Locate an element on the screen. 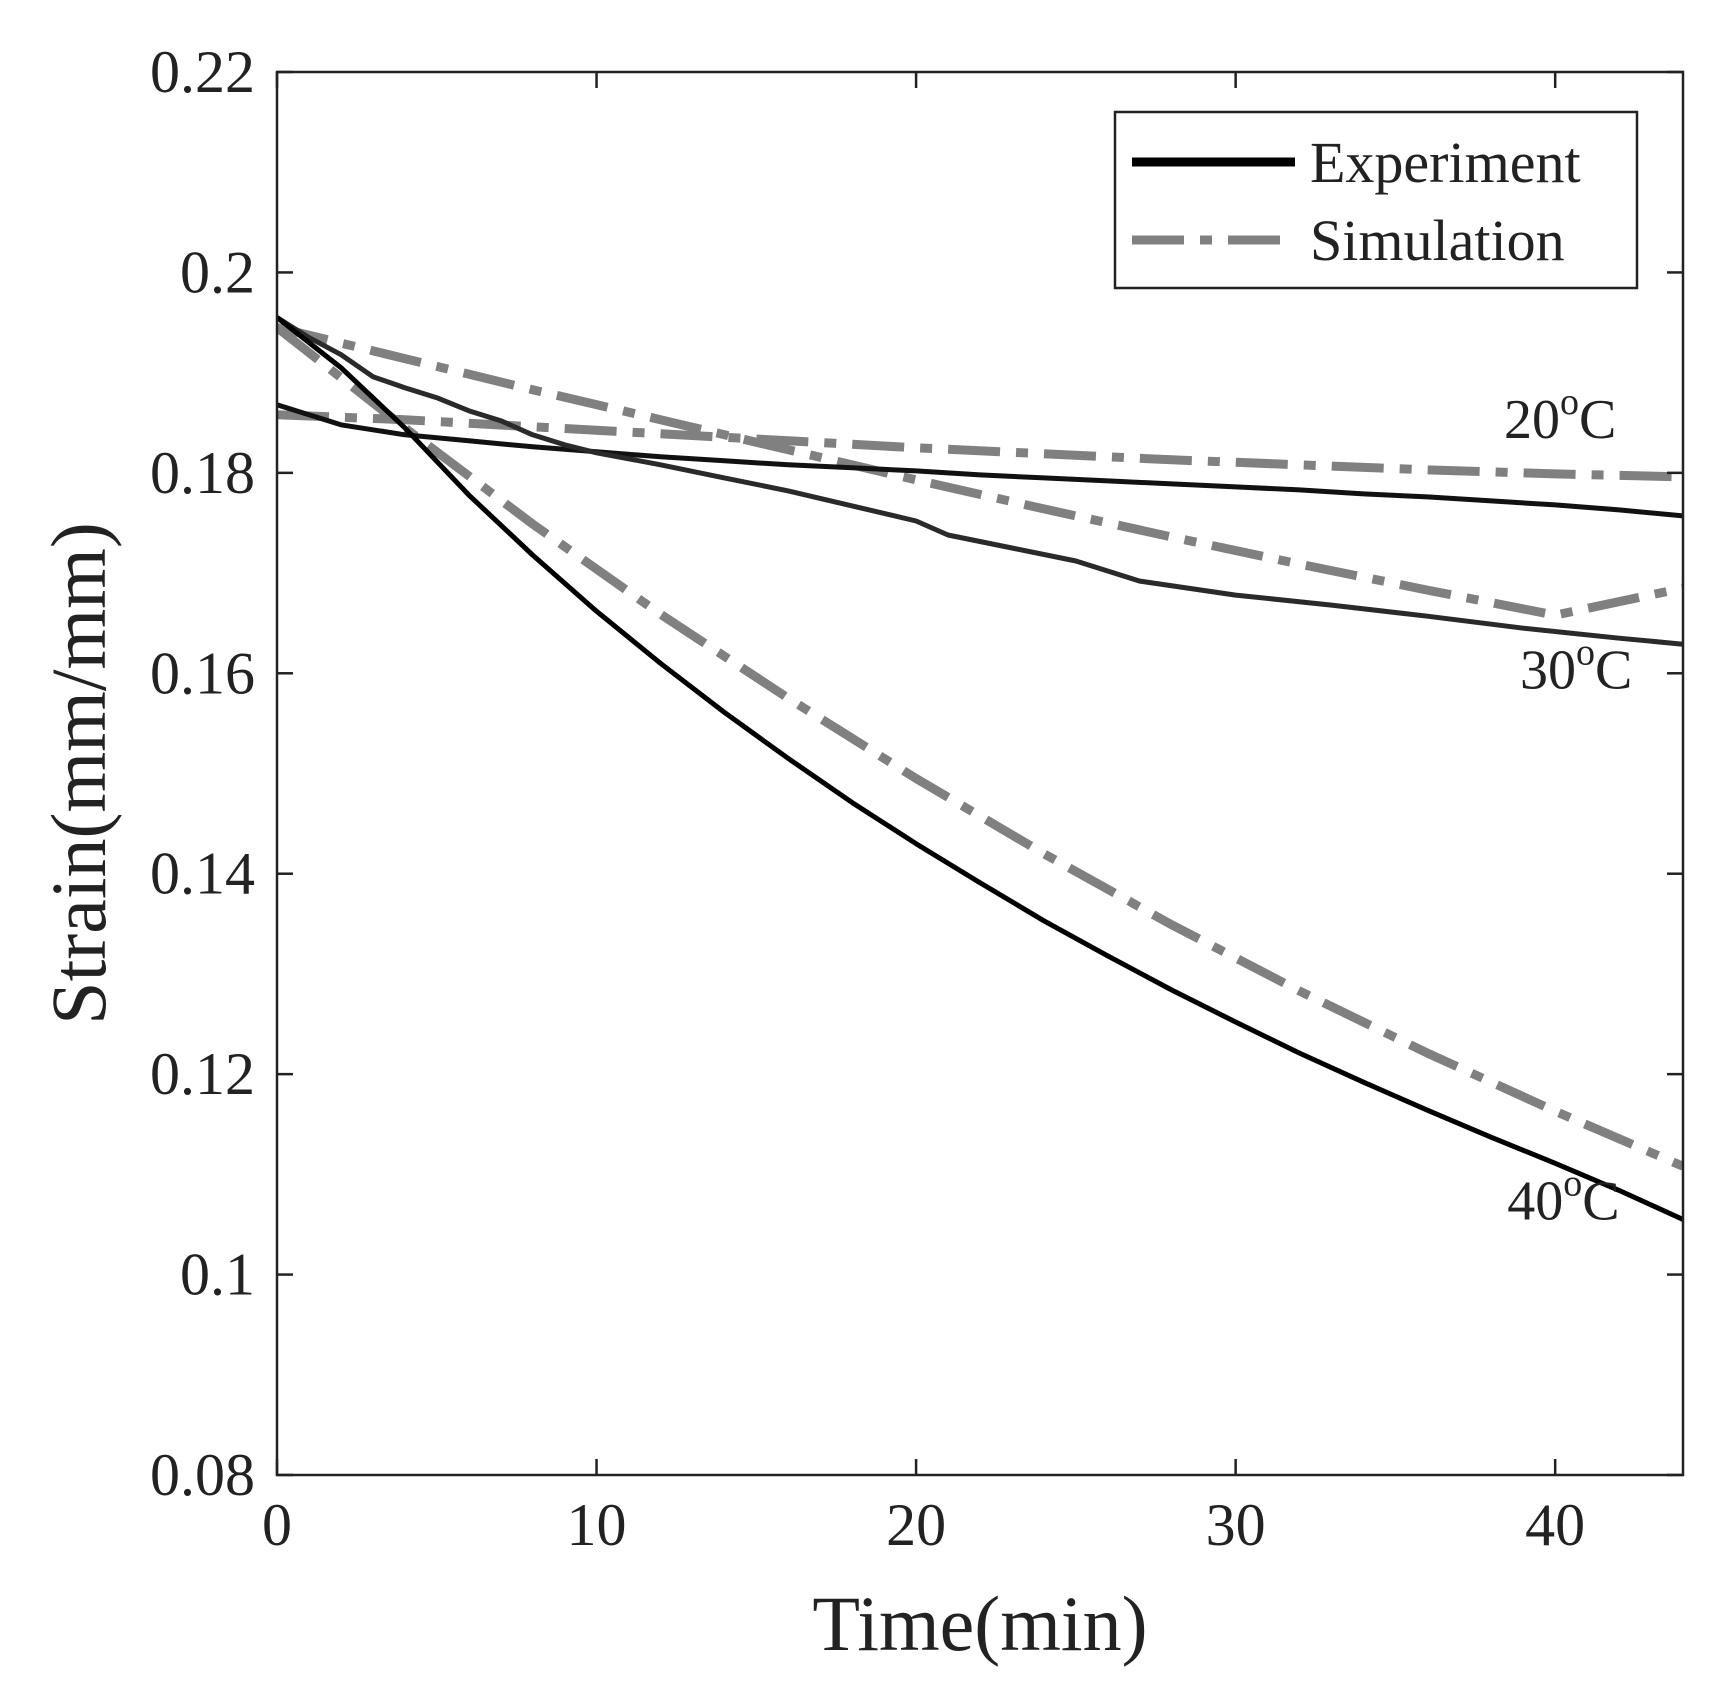 This screenshot has width=1725, height=1685. temperature-annotation-0: 20oC is located at coordinates (1560, 416).